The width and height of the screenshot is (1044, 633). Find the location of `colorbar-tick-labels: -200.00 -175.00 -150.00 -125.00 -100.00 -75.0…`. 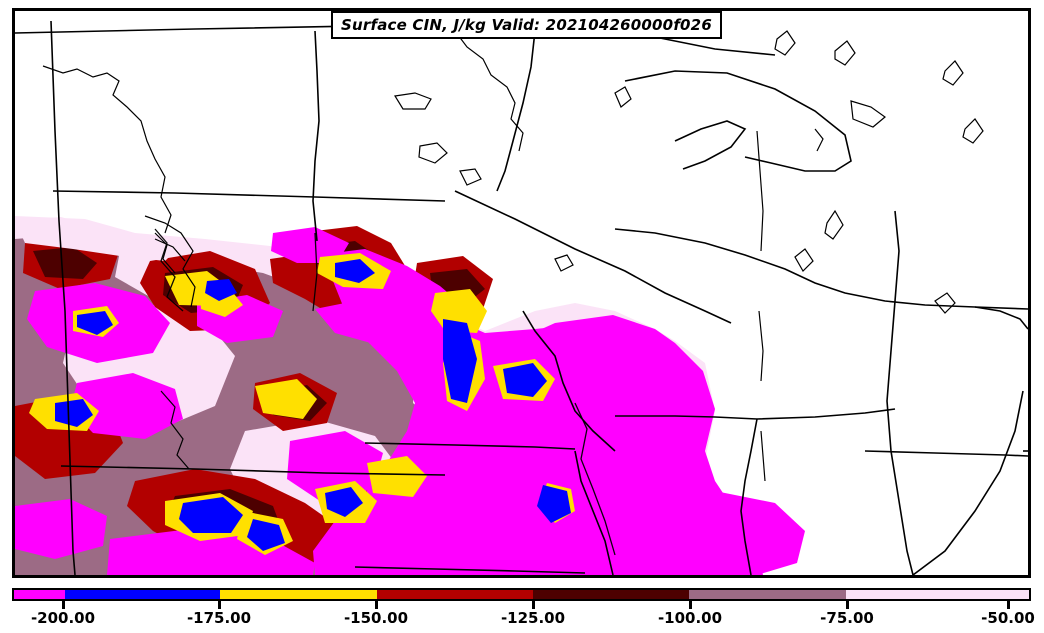

colorbar-tick-labels: -200.00 -175.00 -150.00 -125.00 -100.00 -75.0… is located at coordinates (522, 621).